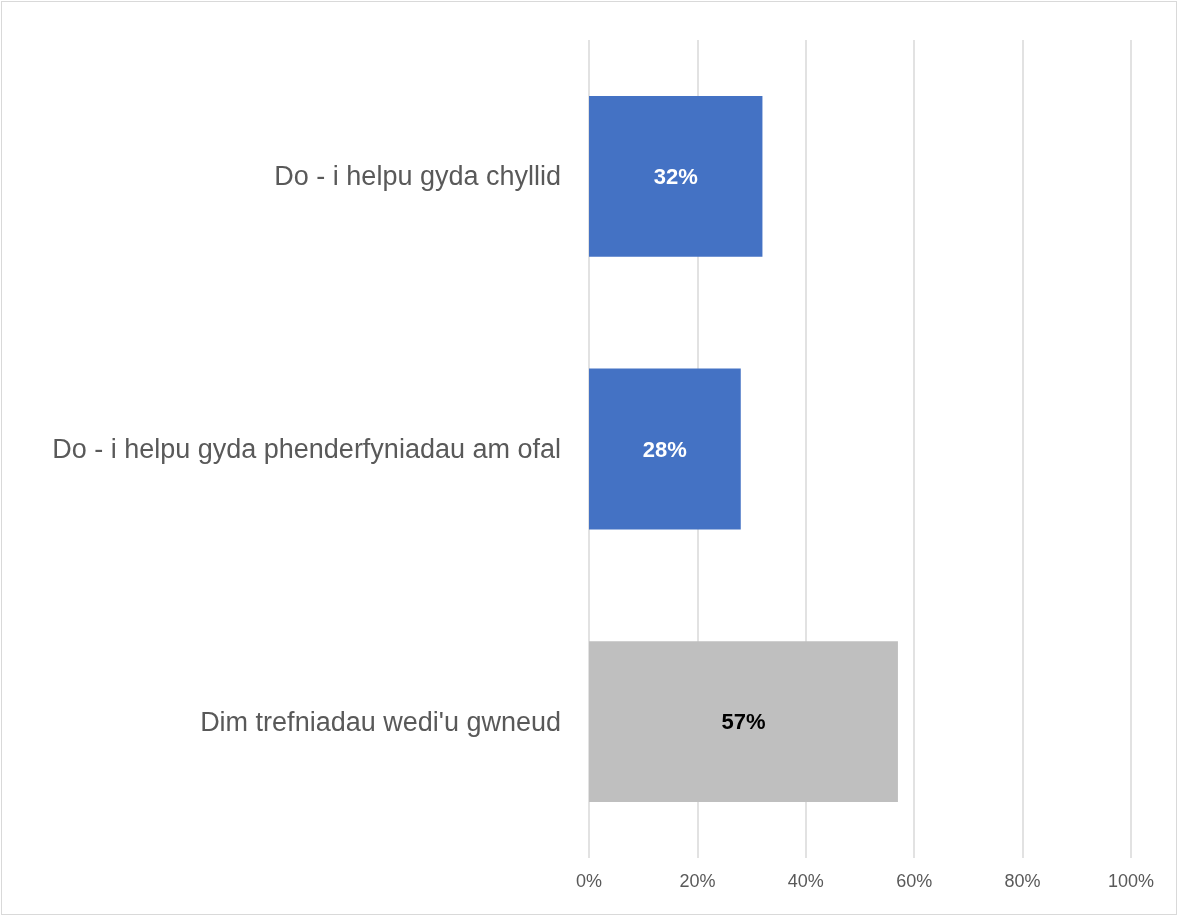 This screenshot has height=916, width=1178. What do you see at coordinates (589, 881) in the screenshot?
I see `x-tick-label: 0%` at bounding box center [589, 881].